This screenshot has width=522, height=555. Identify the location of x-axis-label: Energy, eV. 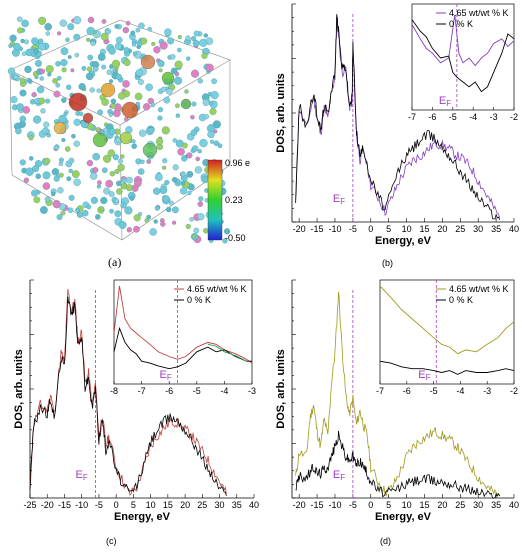
(403, 517).